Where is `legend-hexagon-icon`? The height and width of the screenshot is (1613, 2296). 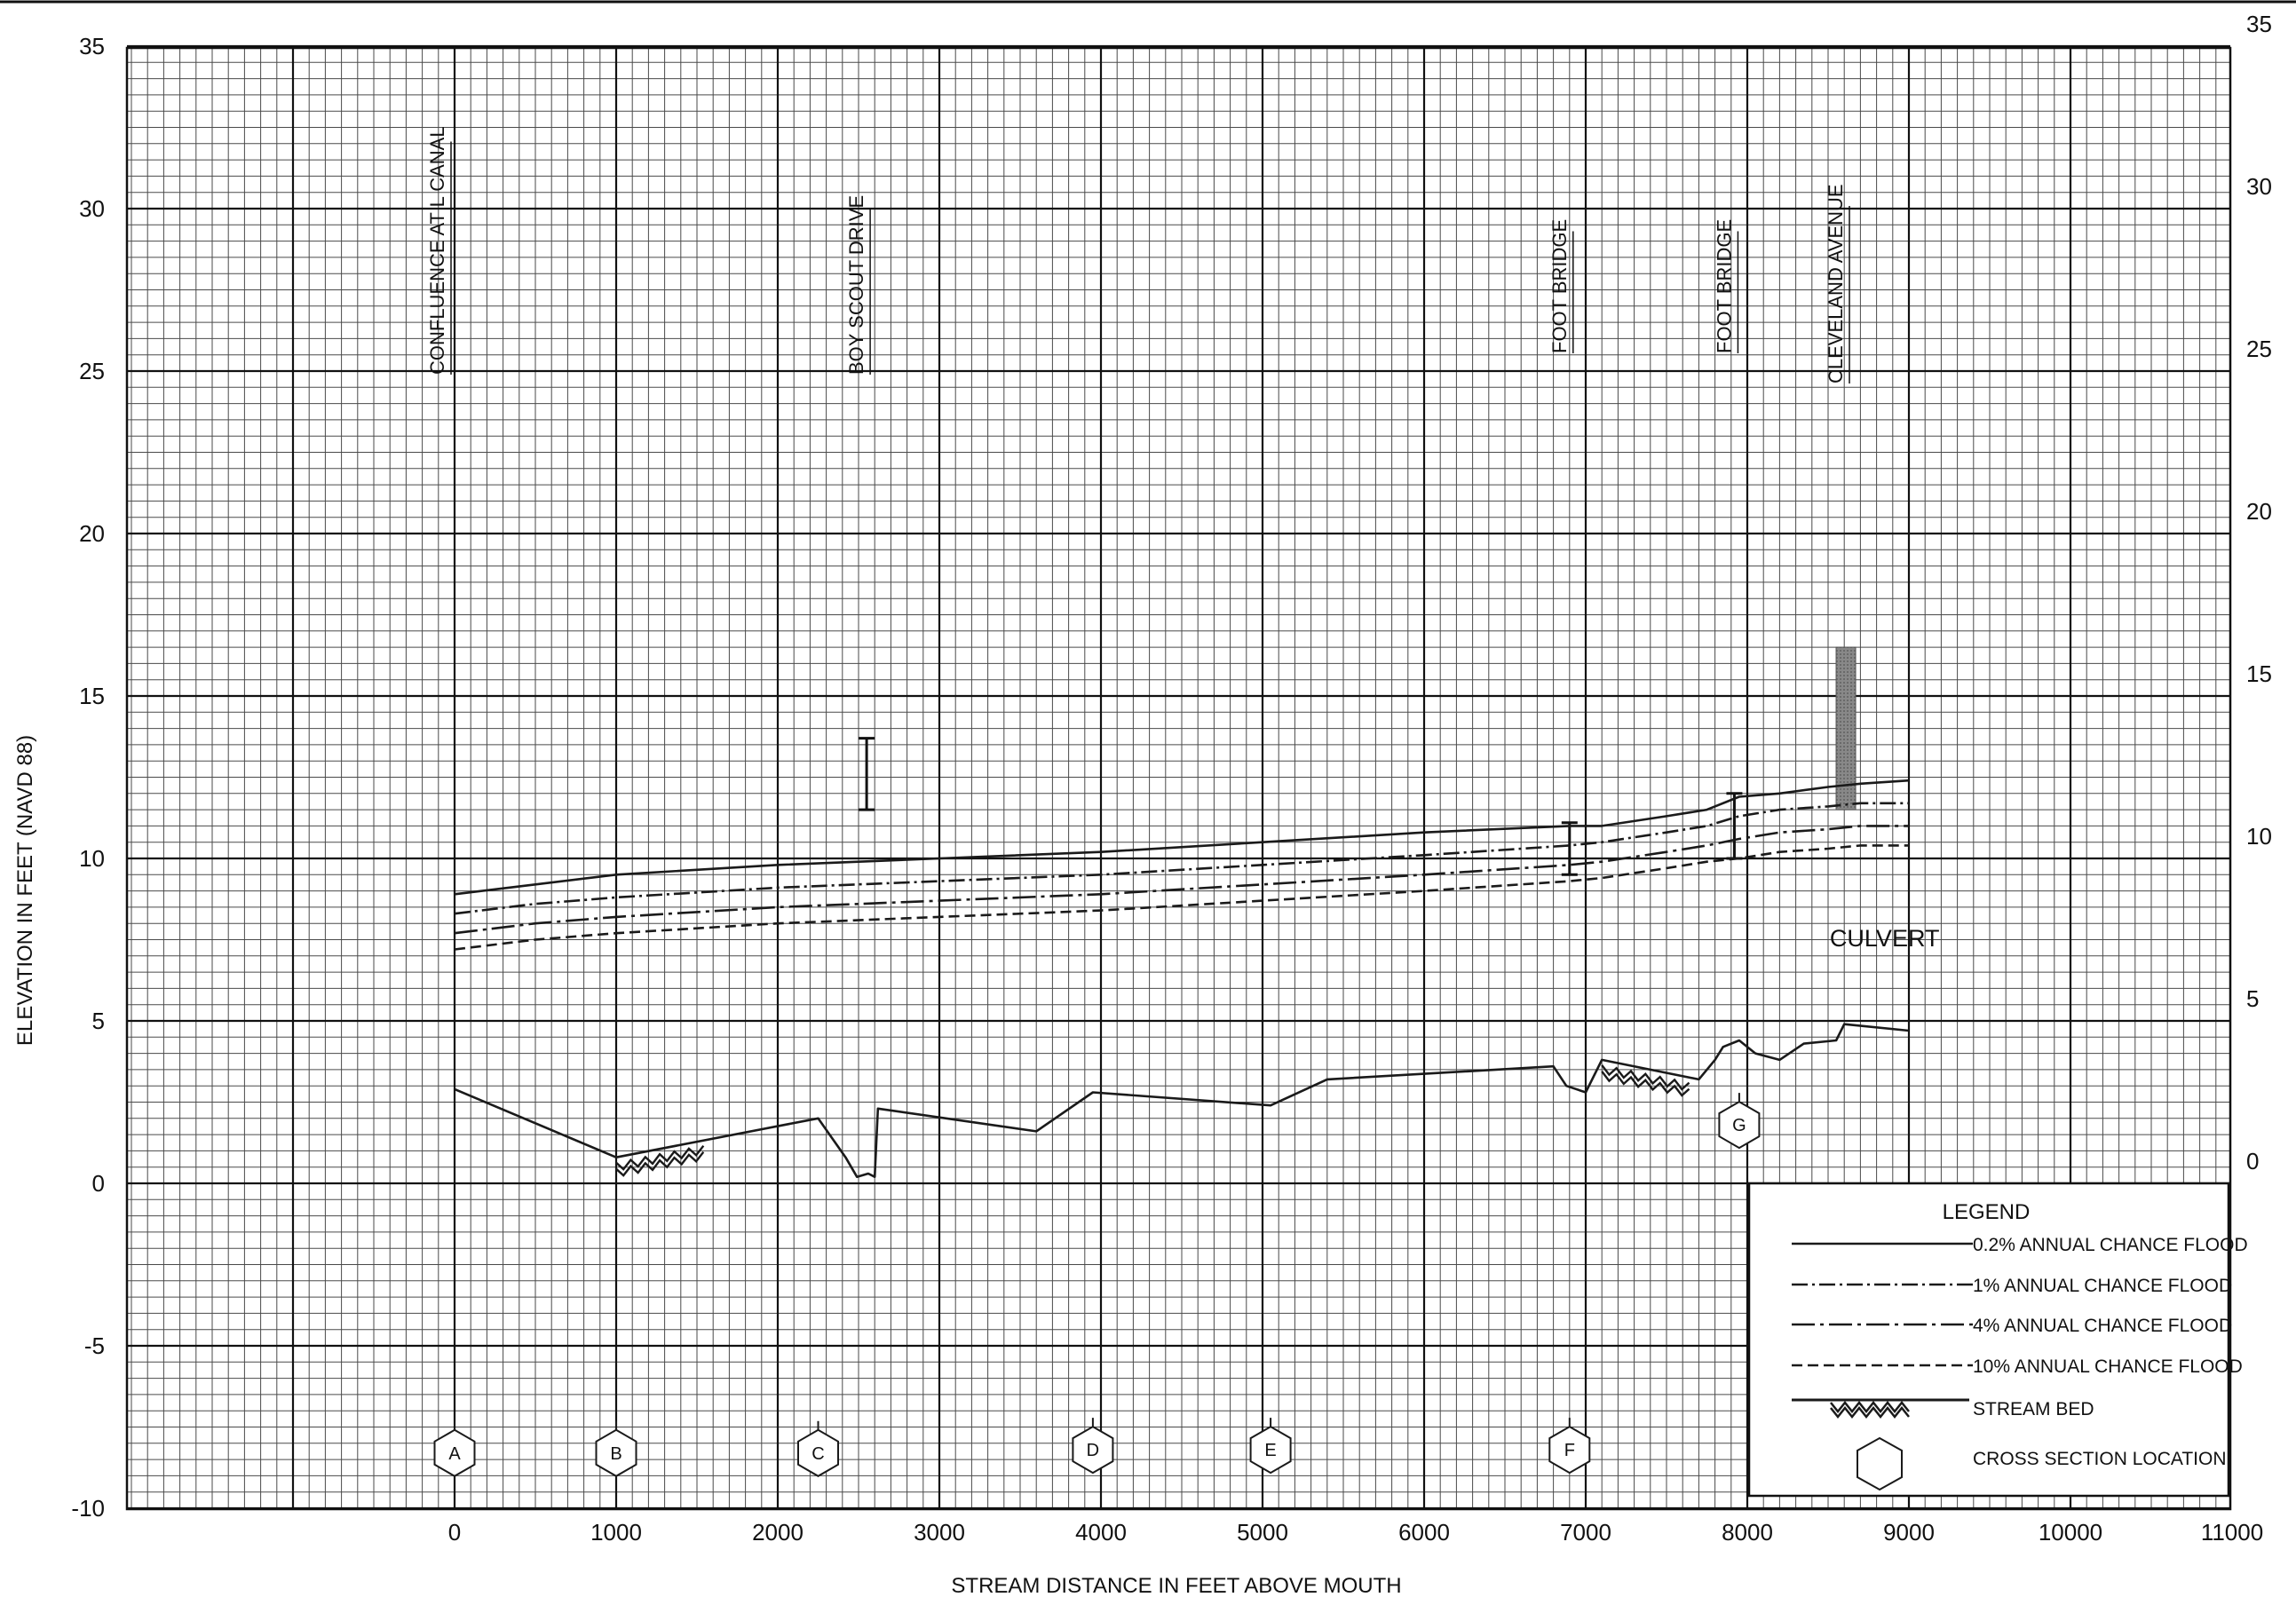 legend-hexagon-icon is located at coordinates (1880, 1463).